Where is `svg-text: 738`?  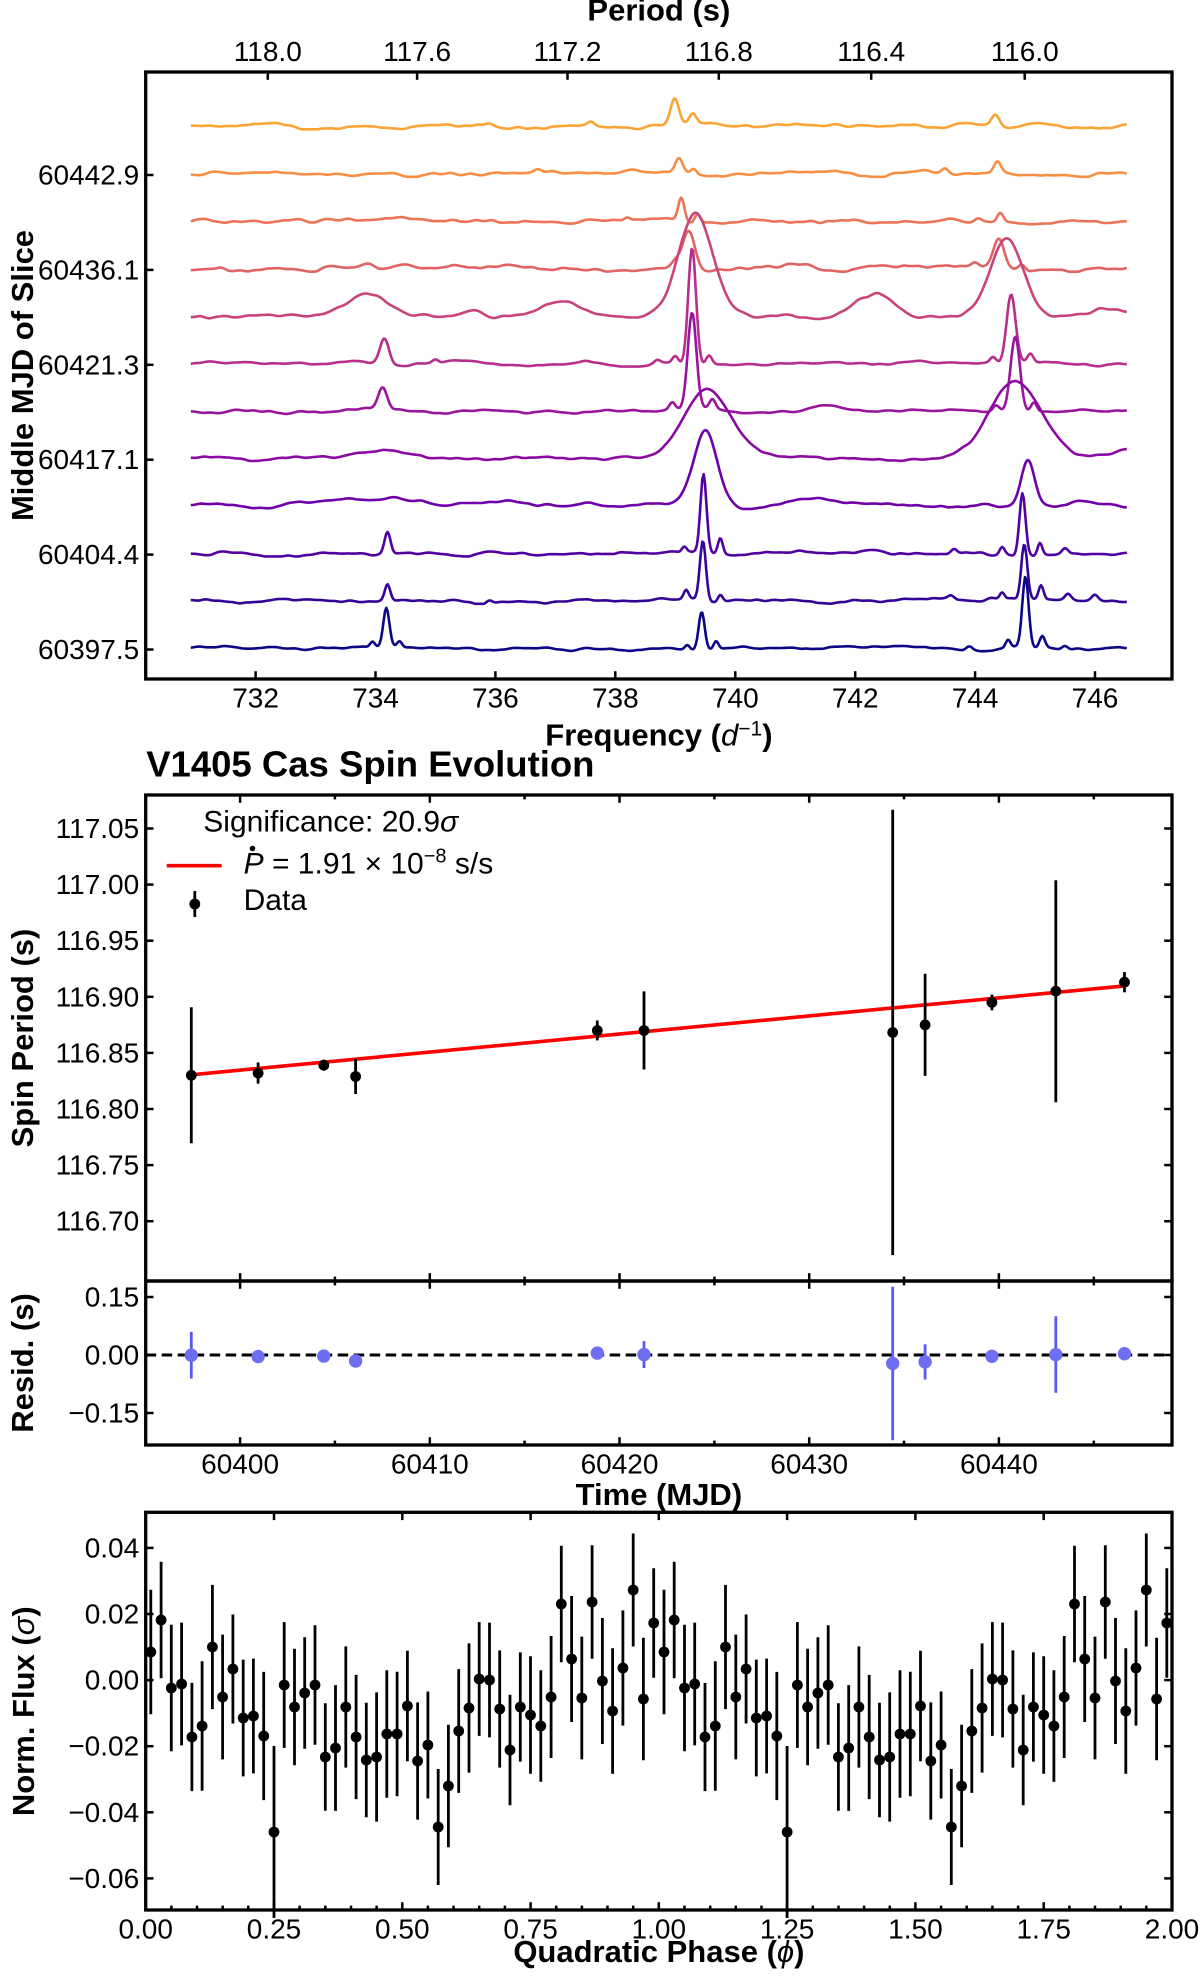
svg-text: 738 is located at coordinates (615, 698).